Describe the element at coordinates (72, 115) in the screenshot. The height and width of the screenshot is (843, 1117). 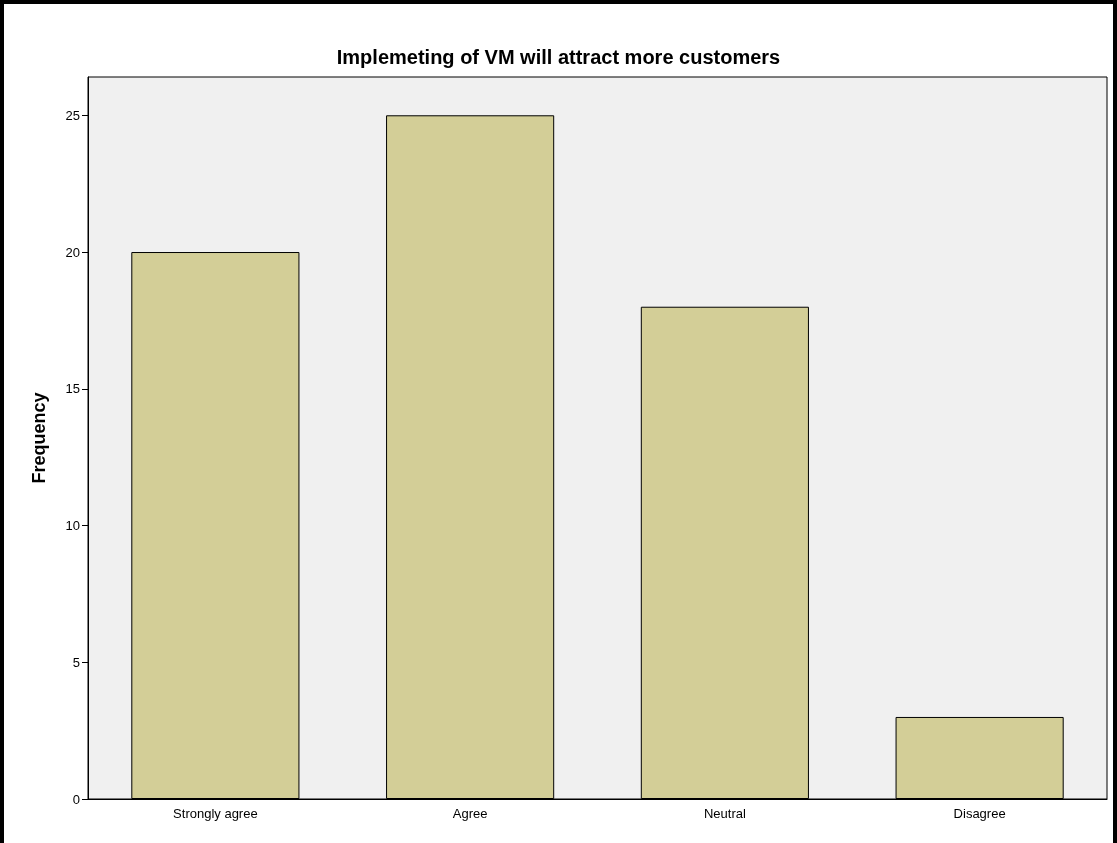
I see `y-tick-label: 25` at that location.